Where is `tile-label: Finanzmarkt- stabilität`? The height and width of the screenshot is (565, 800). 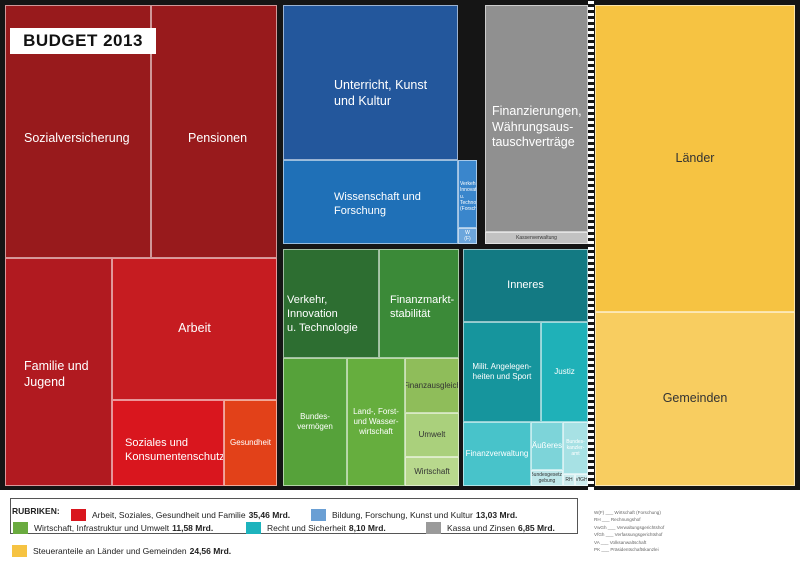
tile-label: Finanzmarkt- stabilität is located at coordinates (422, 307).